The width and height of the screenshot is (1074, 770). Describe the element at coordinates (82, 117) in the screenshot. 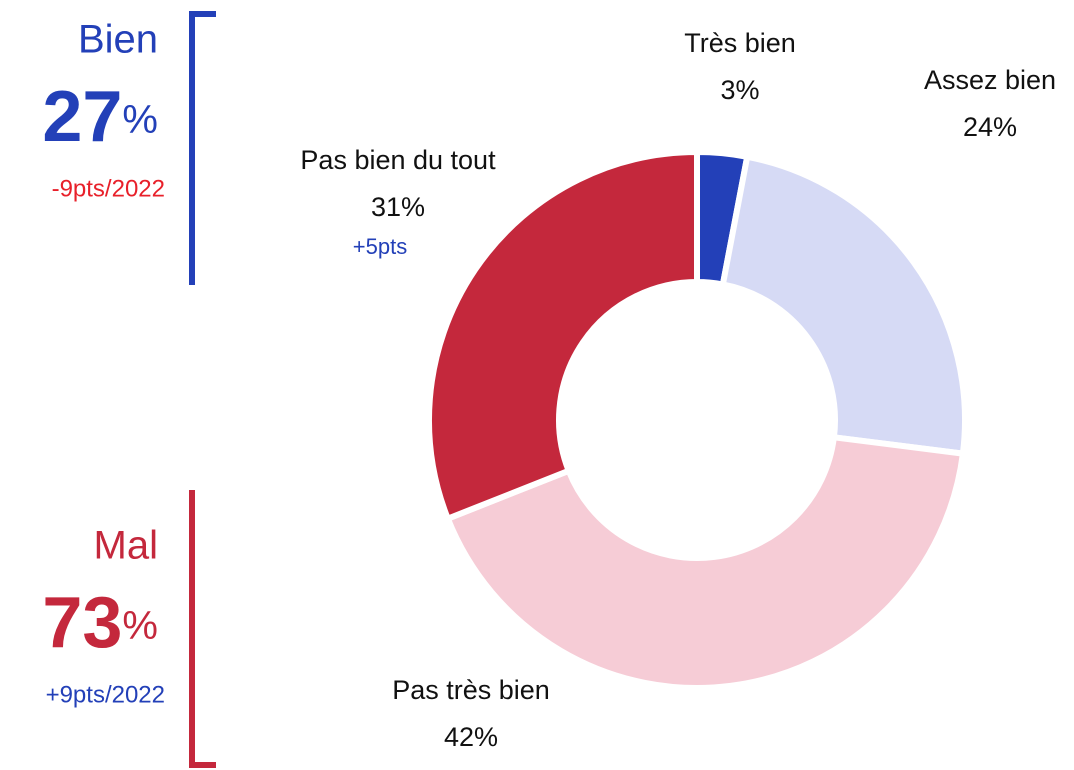

I see `group-number: 27` at that location.